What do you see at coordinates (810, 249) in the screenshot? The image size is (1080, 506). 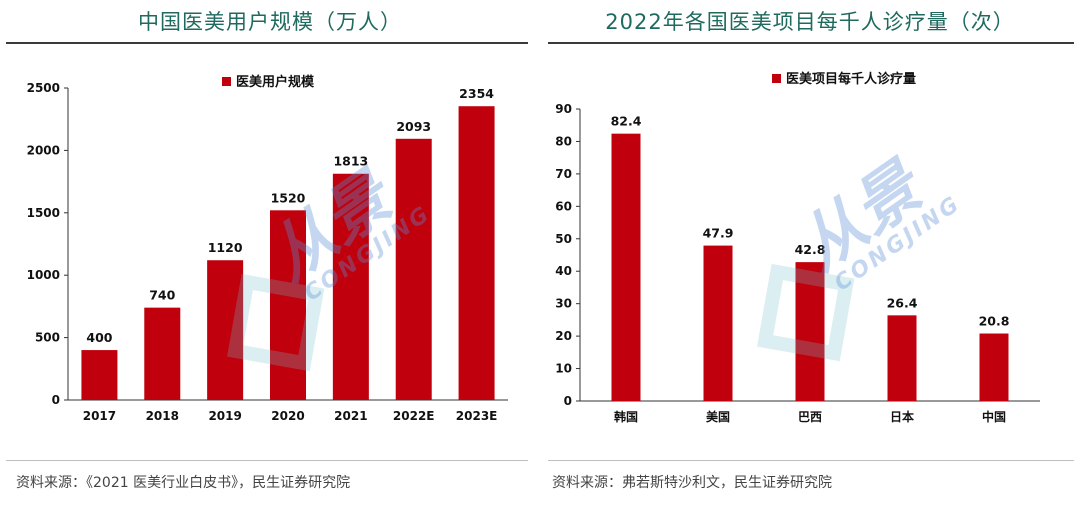 I see `data-label: 42.8` at bounding box center [810, 249].